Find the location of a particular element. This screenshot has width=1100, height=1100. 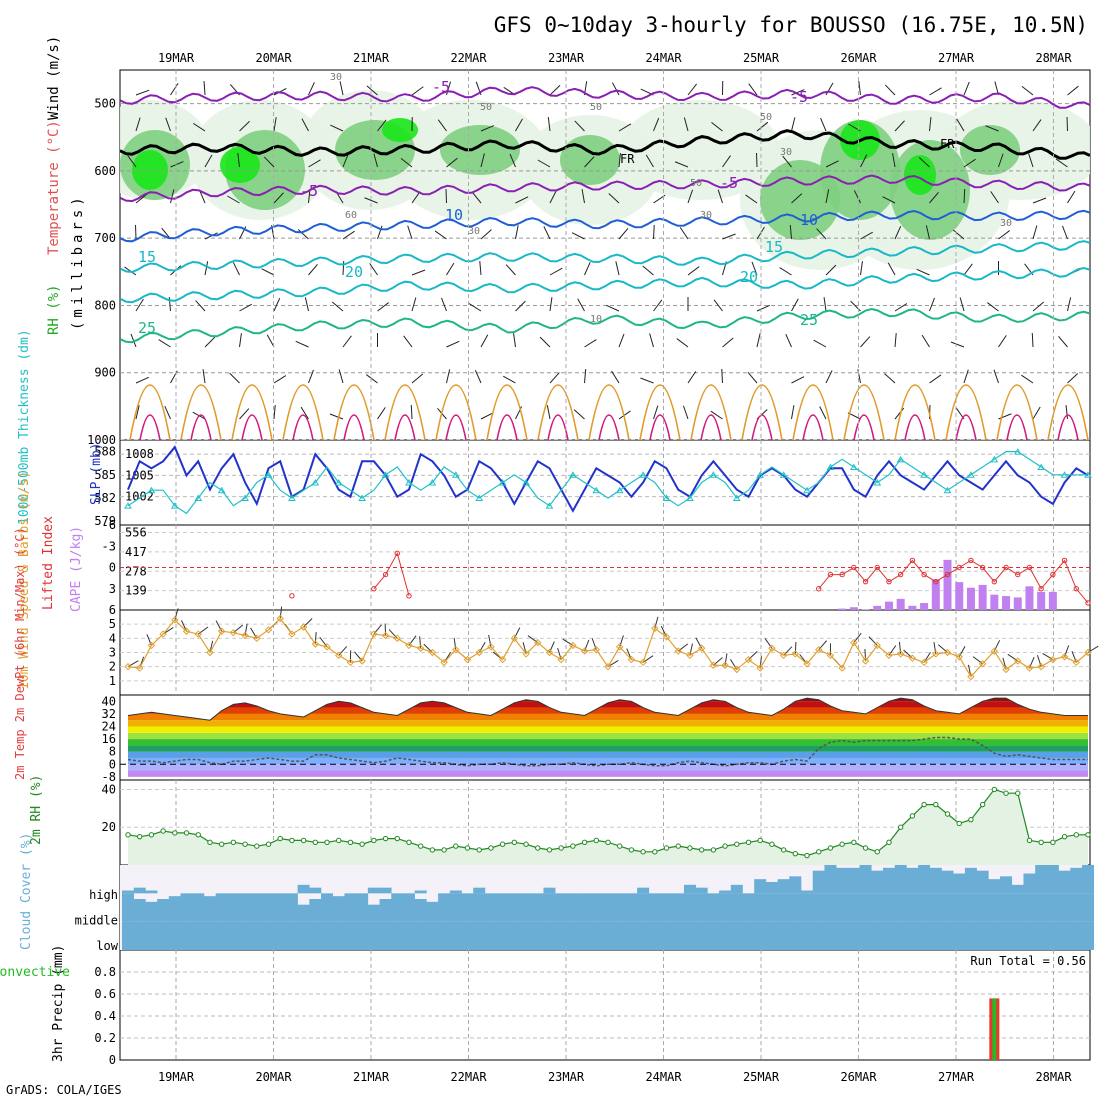

li-tick: 3 is located at coordinates (112, 589).